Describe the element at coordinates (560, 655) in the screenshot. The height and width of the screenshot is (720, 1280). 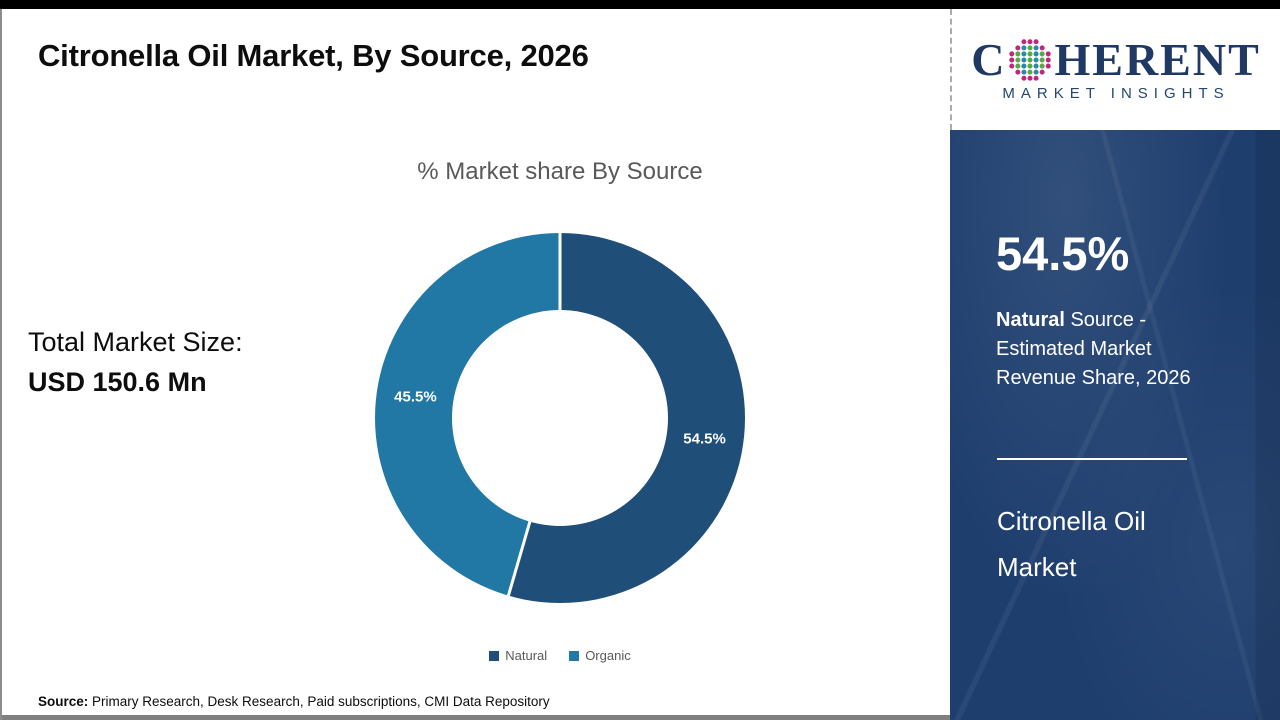
I see `chart-legend: Natural Organic` at that location.